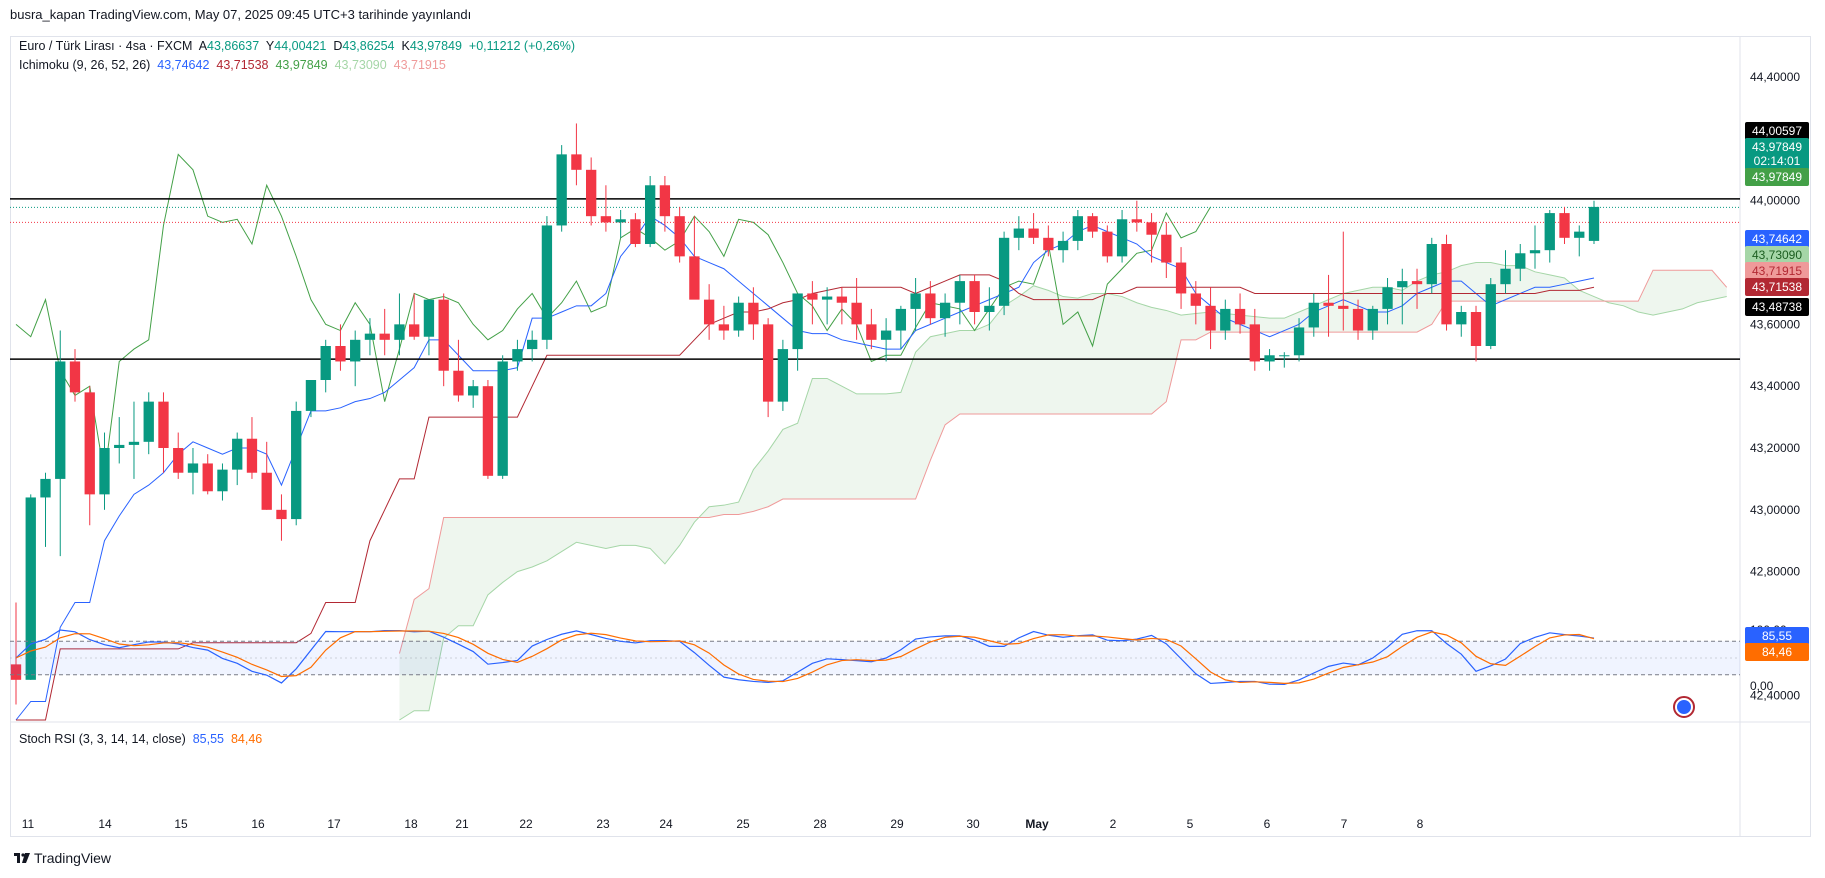 The width and height of the screenshot is (1825, 878). I want to click on time-tick: 25, so click(743, 824).